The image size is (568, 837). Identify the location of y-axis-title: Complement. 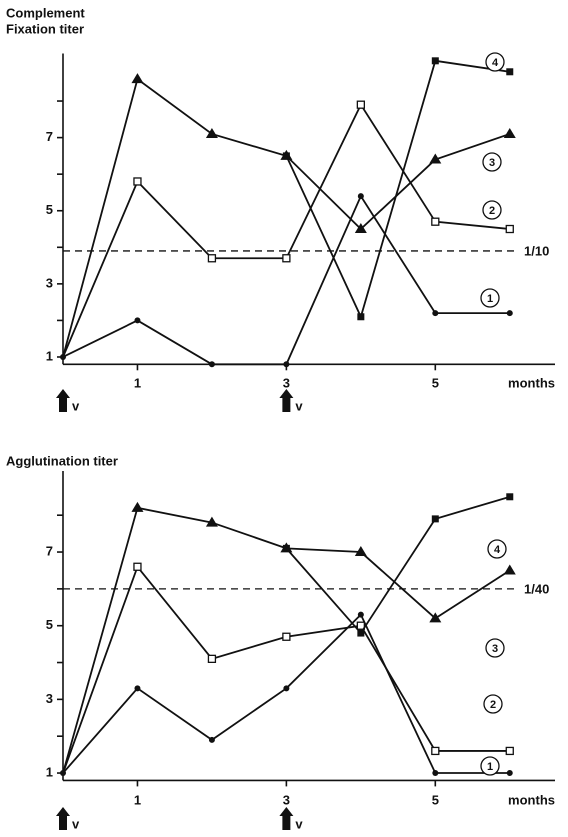
(45, 12).